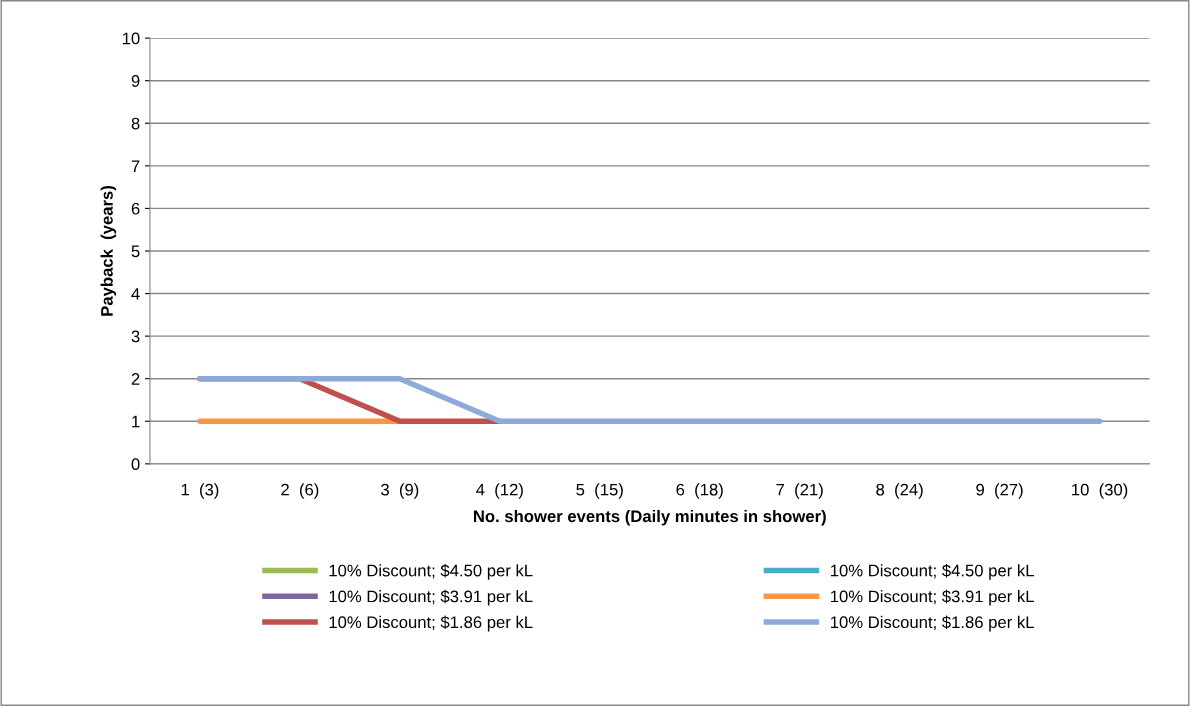 Image resolution: width=1190 pixels, height=706 pixels. Describe the element at coordinates (699, 491) in the screenshot. I see `x-tick-label: 6 (18)` at that location.